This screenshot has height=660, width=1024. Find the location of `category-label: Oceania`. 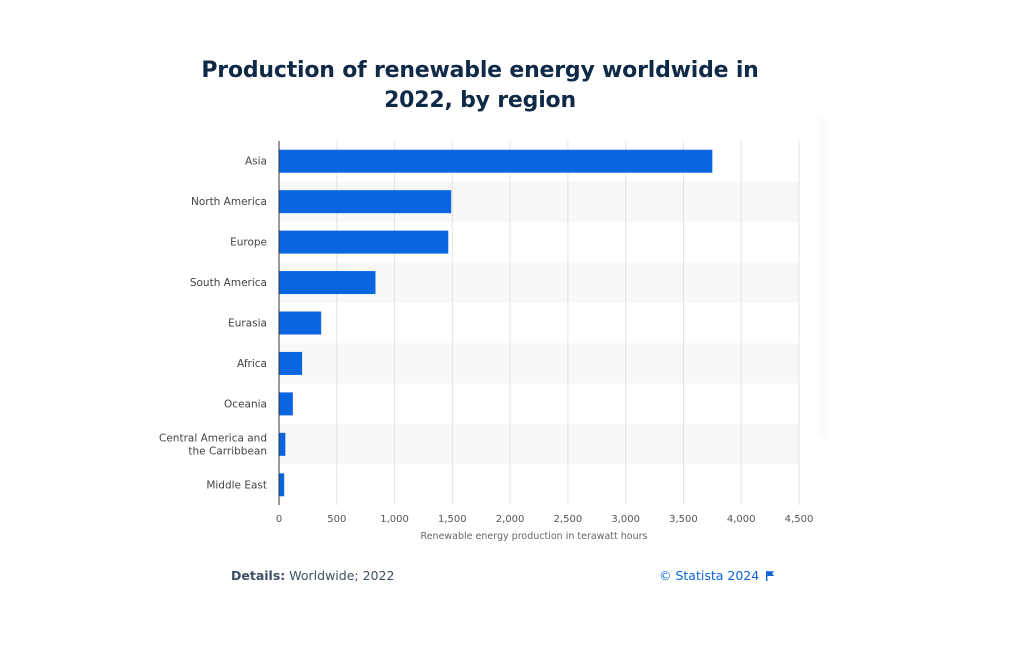

category-label: Oceania is located at coordinates (245, 404).